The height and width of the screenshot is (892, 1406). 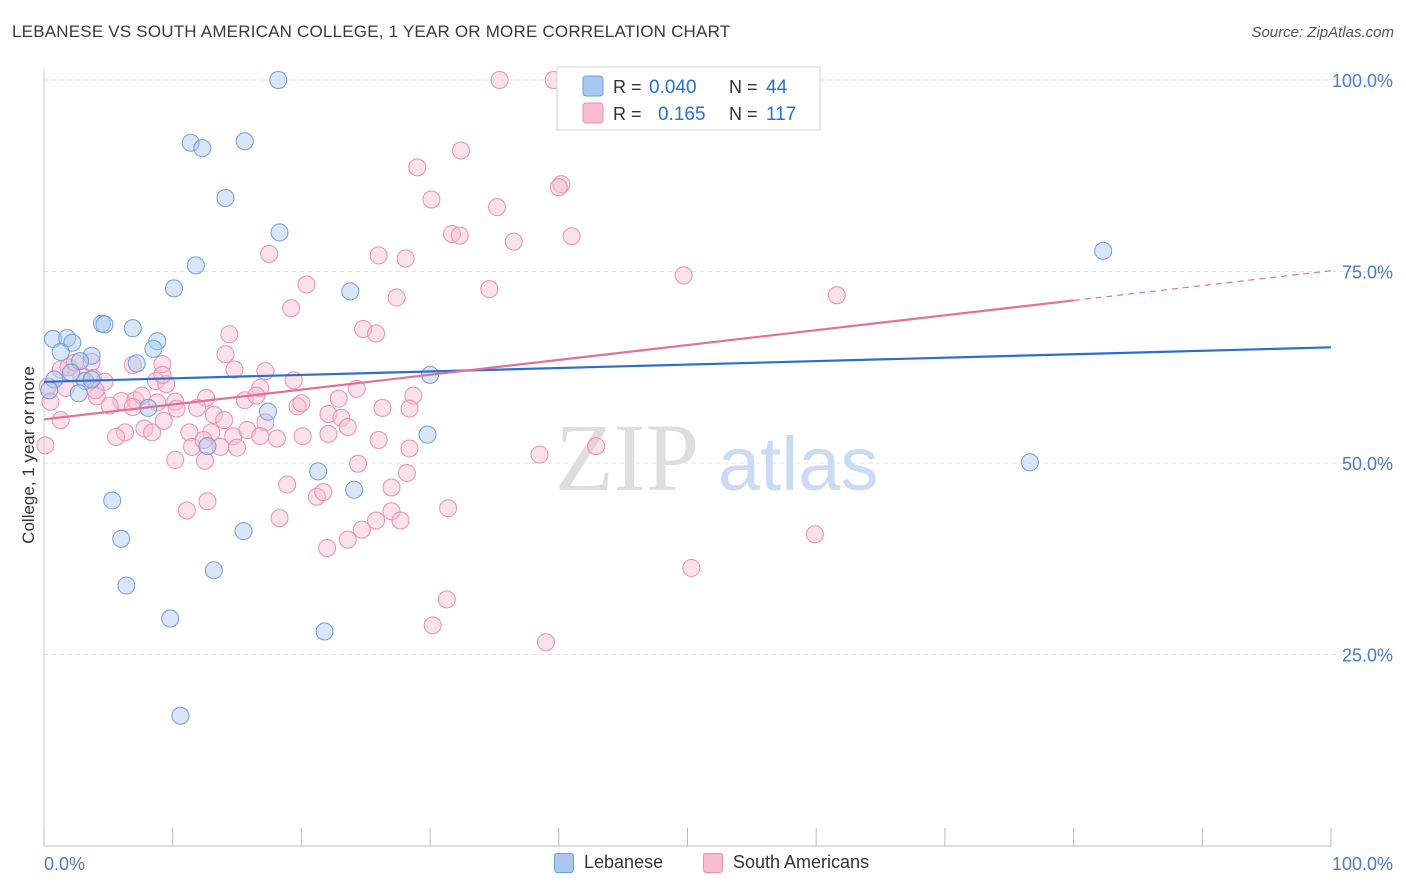 What do you see at coordinates (627, 87) in the screenshot?
I see `legend-r-label: R =` at bounding box center [627, 87].